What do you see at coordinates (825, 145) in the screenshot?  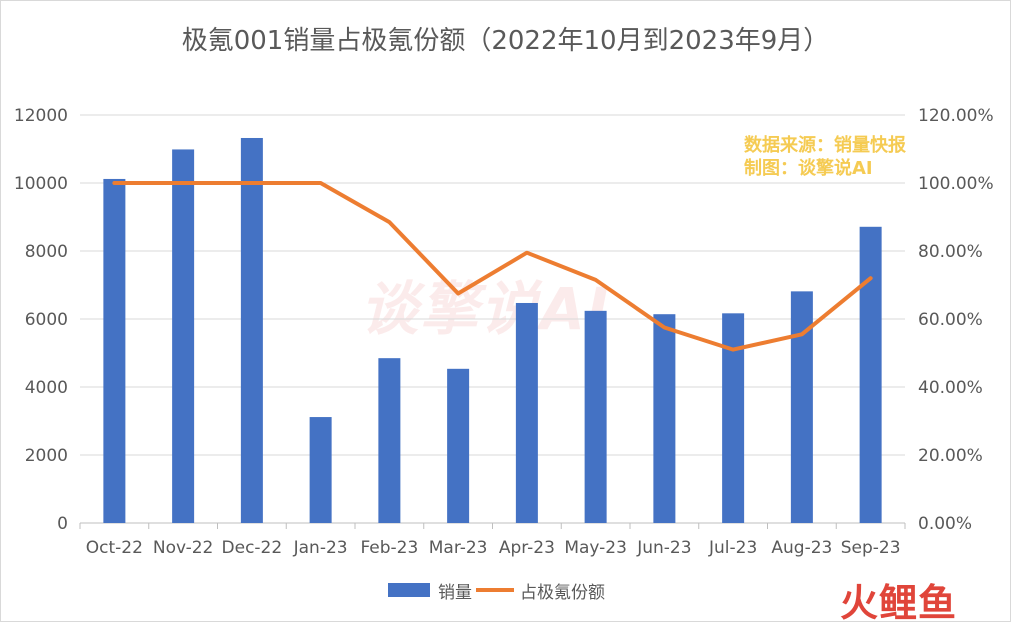 I see `source-line: 数据来源：销量快报` at bounding box center [825, 145].